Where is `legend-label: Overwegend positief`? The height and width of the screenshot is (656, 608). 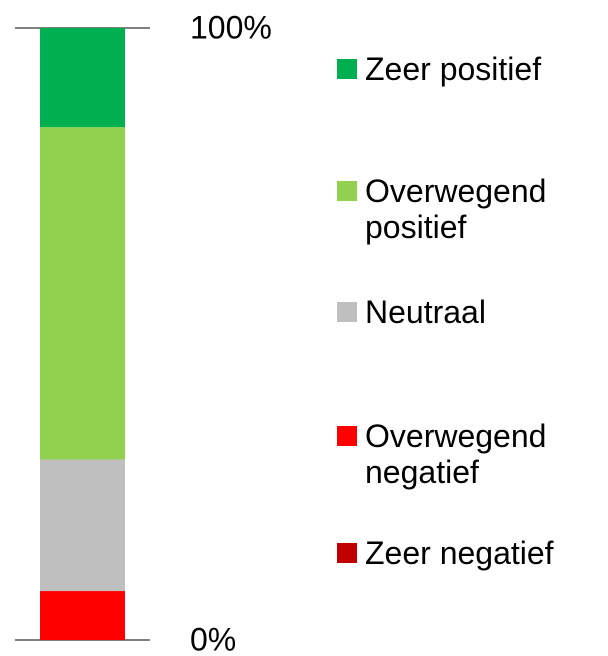 legend-label: Overwegend positief is located at coordinates (456, 209).